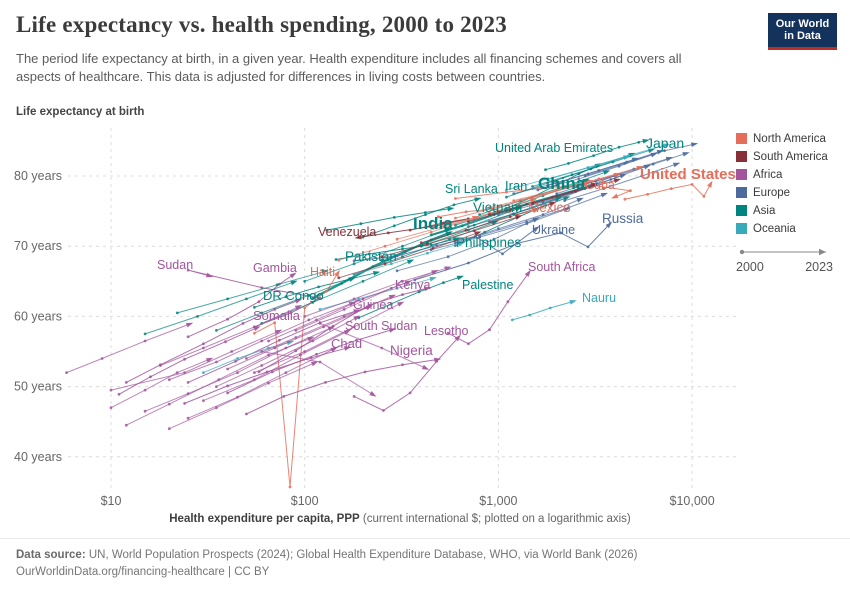 This screenshot has height=600, width=850. I want to click on legend-item-europe: Europe, so click(782, 192).